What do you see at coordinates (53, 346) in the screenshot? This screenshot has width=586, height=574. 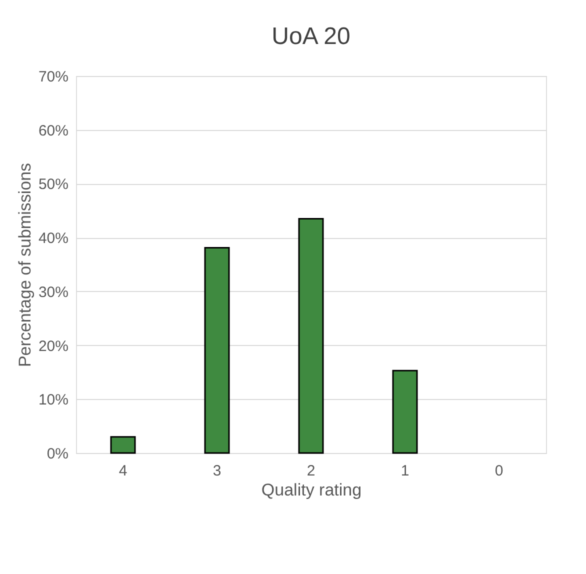 I see `y-tick-label: 20%` at bounding box center [53, 346].